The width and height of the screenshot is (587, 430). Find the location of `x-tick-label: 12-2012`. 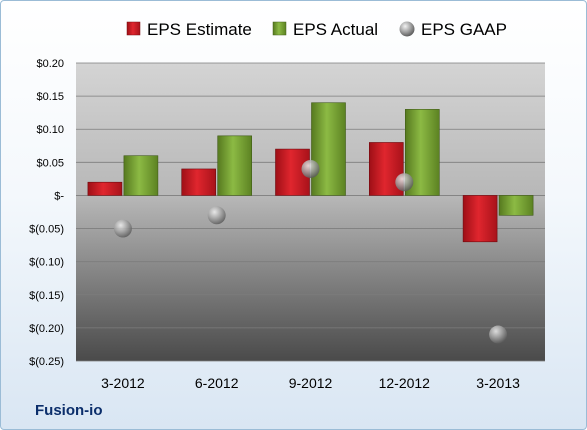

x-tick-label: 12-2012 is located at coordinates (405, 383).